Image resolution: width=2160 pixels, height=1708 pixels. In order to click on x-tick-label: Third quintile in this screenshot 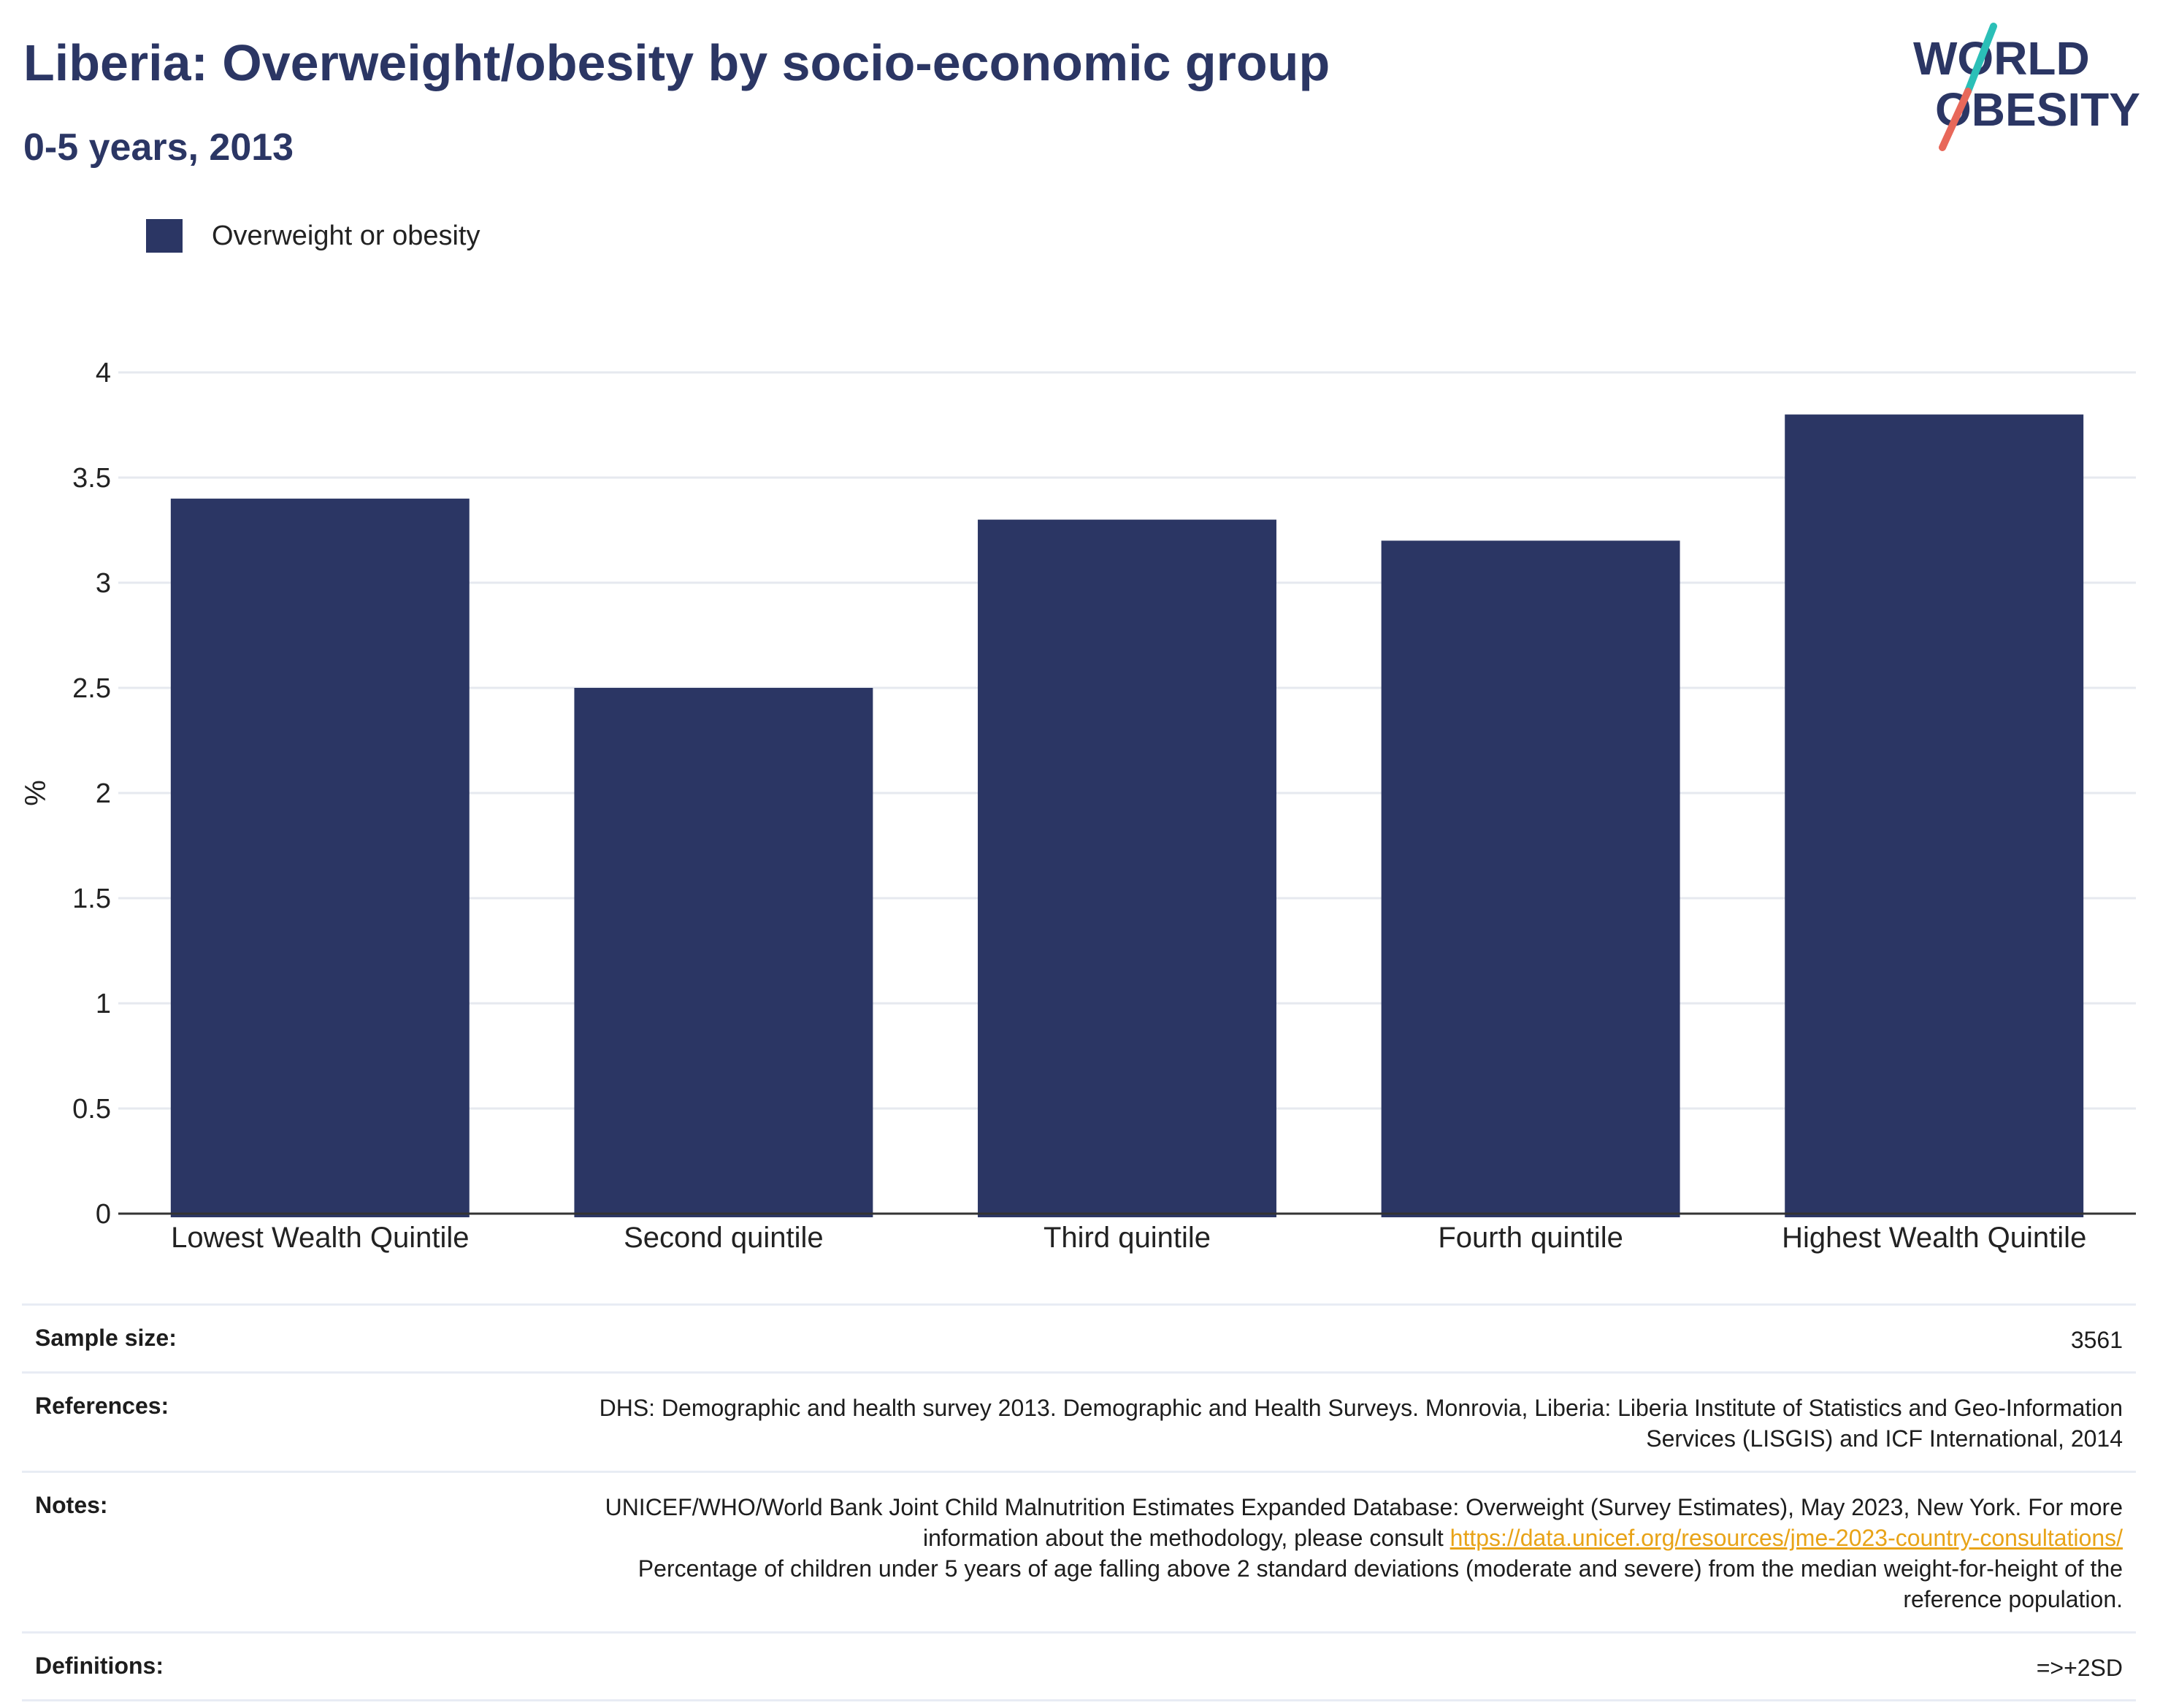, I will do `click(1127, 1238)`.